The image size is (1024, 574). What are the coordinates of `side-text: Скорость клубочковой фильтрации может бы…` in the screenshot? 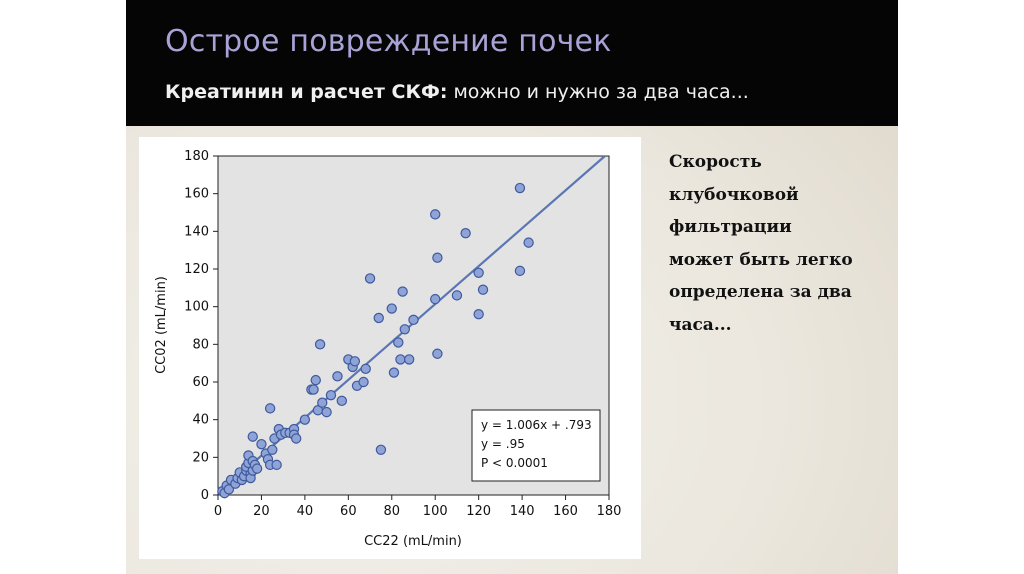 It's located at (774, 243).